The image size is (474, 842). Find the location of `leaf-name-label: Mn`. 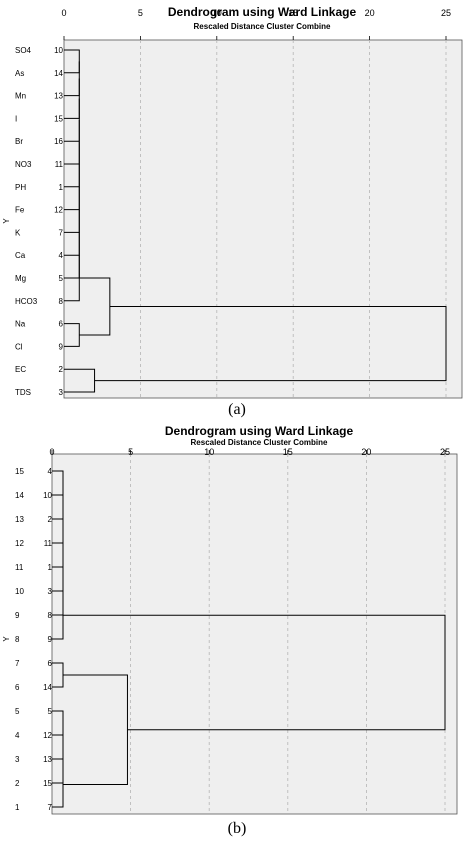

leaf-name-label: Mn is located at coordinates (20, 96).